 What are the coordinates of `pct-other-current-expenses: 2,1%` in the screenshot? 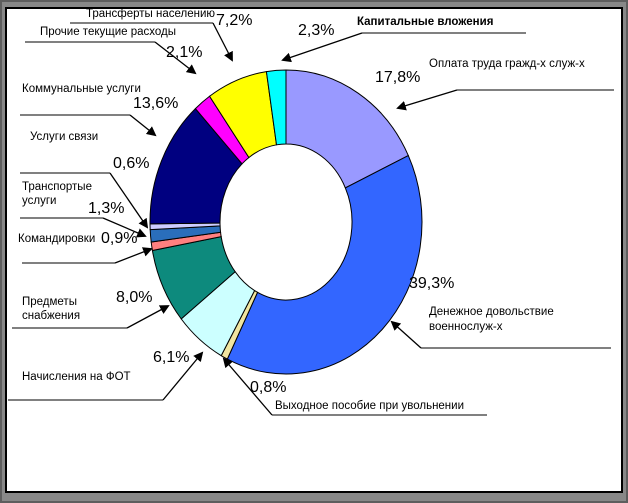 It's located at (184, 52).